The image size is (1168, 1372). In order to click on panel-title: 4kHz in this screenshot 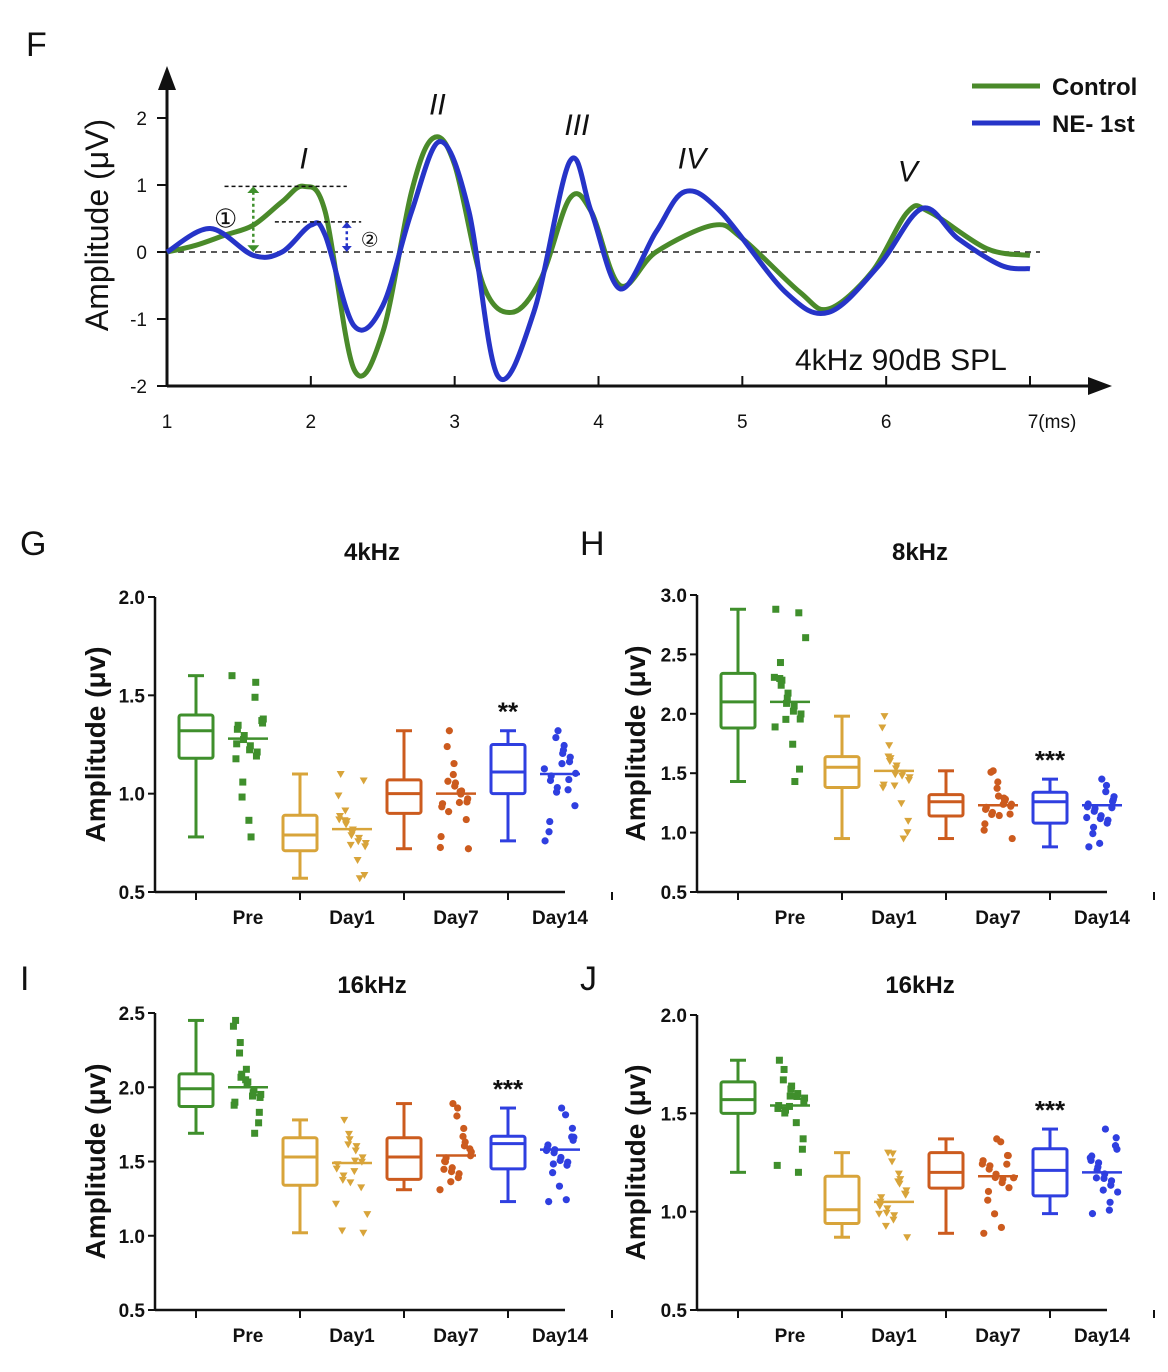, I will do `click(372, 552)`.